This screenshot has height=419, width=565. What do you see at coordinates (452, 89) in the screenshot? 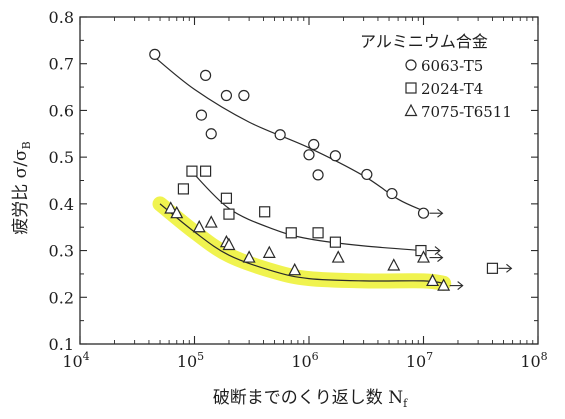
I see `legend-label: 2024-T4` at bounding box center [452, 89].